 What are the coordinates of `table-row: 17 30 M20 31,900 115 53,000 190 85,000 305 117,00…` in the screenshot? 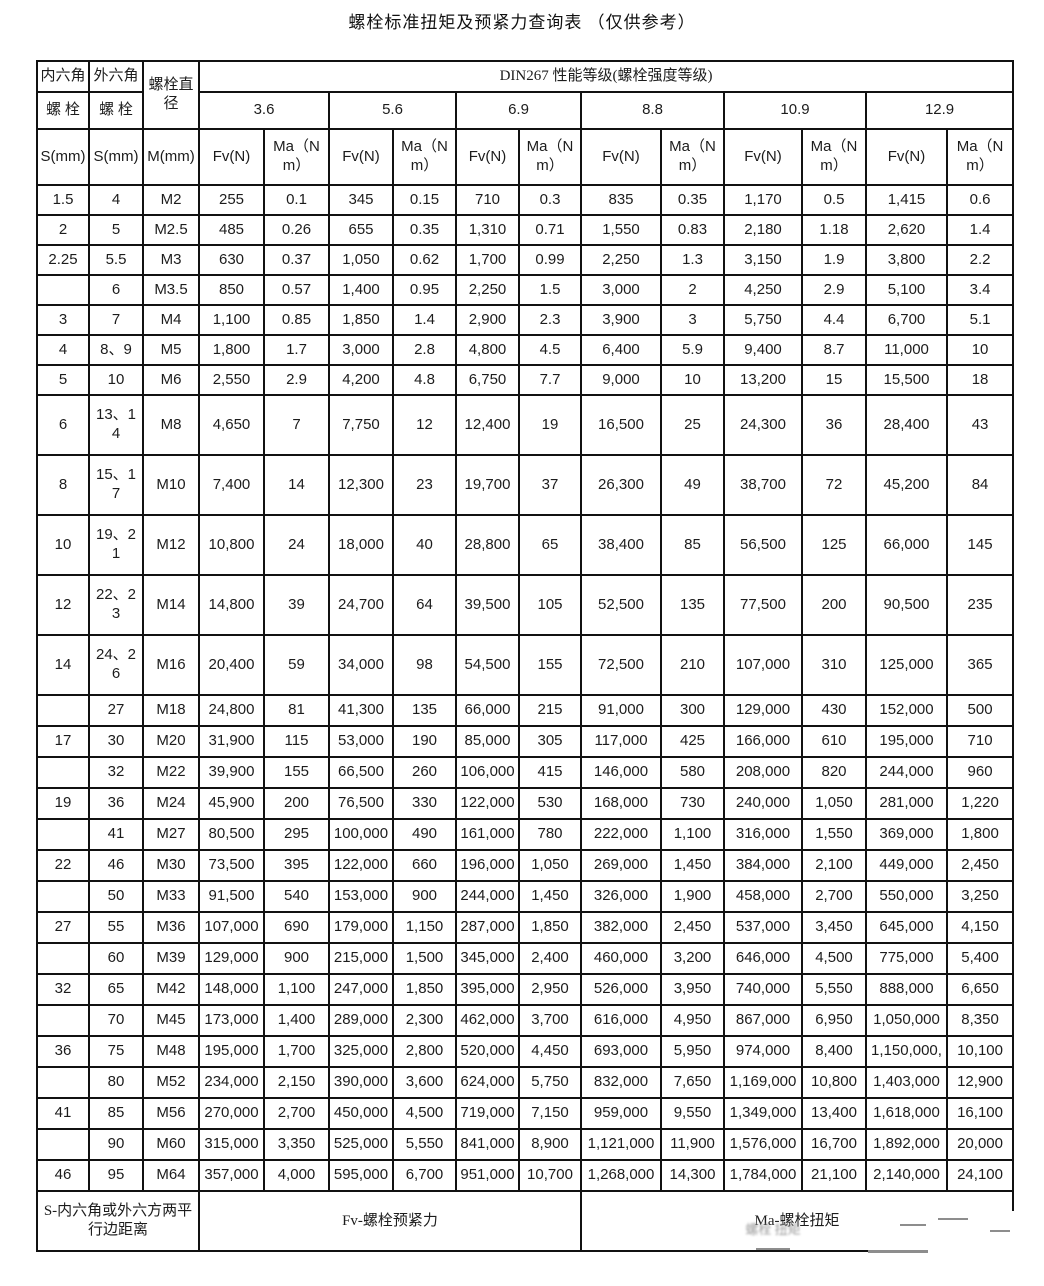 It's located at (525, 741).